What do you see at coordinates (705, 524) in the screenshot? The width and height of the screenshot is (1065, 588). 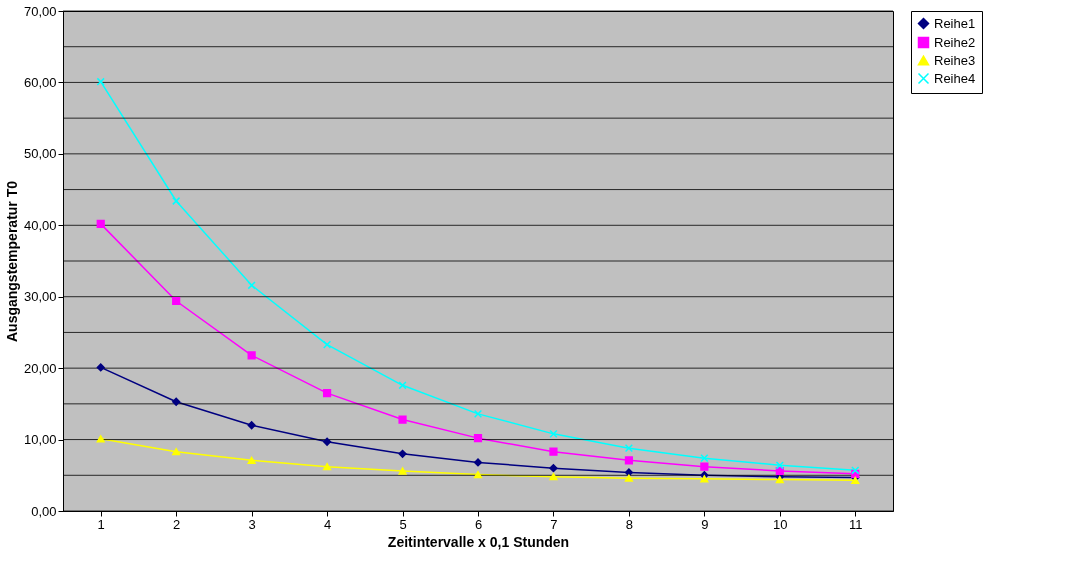 I see `x-tick-label: 9` at bounding box center [705, 524].